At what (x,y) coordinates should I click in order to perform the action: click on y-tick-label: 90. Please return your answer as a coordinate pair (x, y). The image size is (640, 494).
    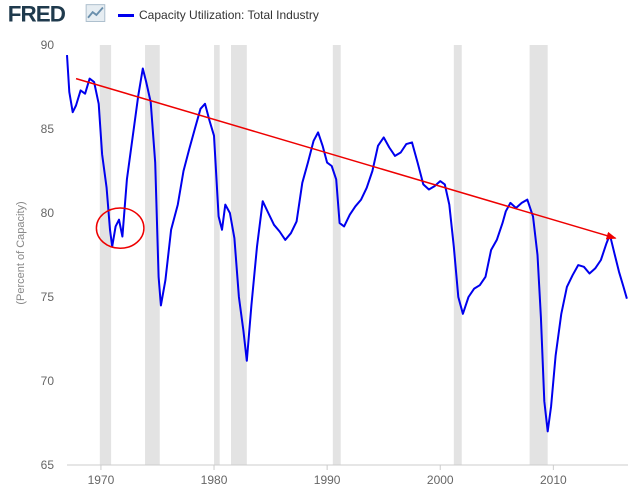
    Looking at the image, I should click on (48, 45).